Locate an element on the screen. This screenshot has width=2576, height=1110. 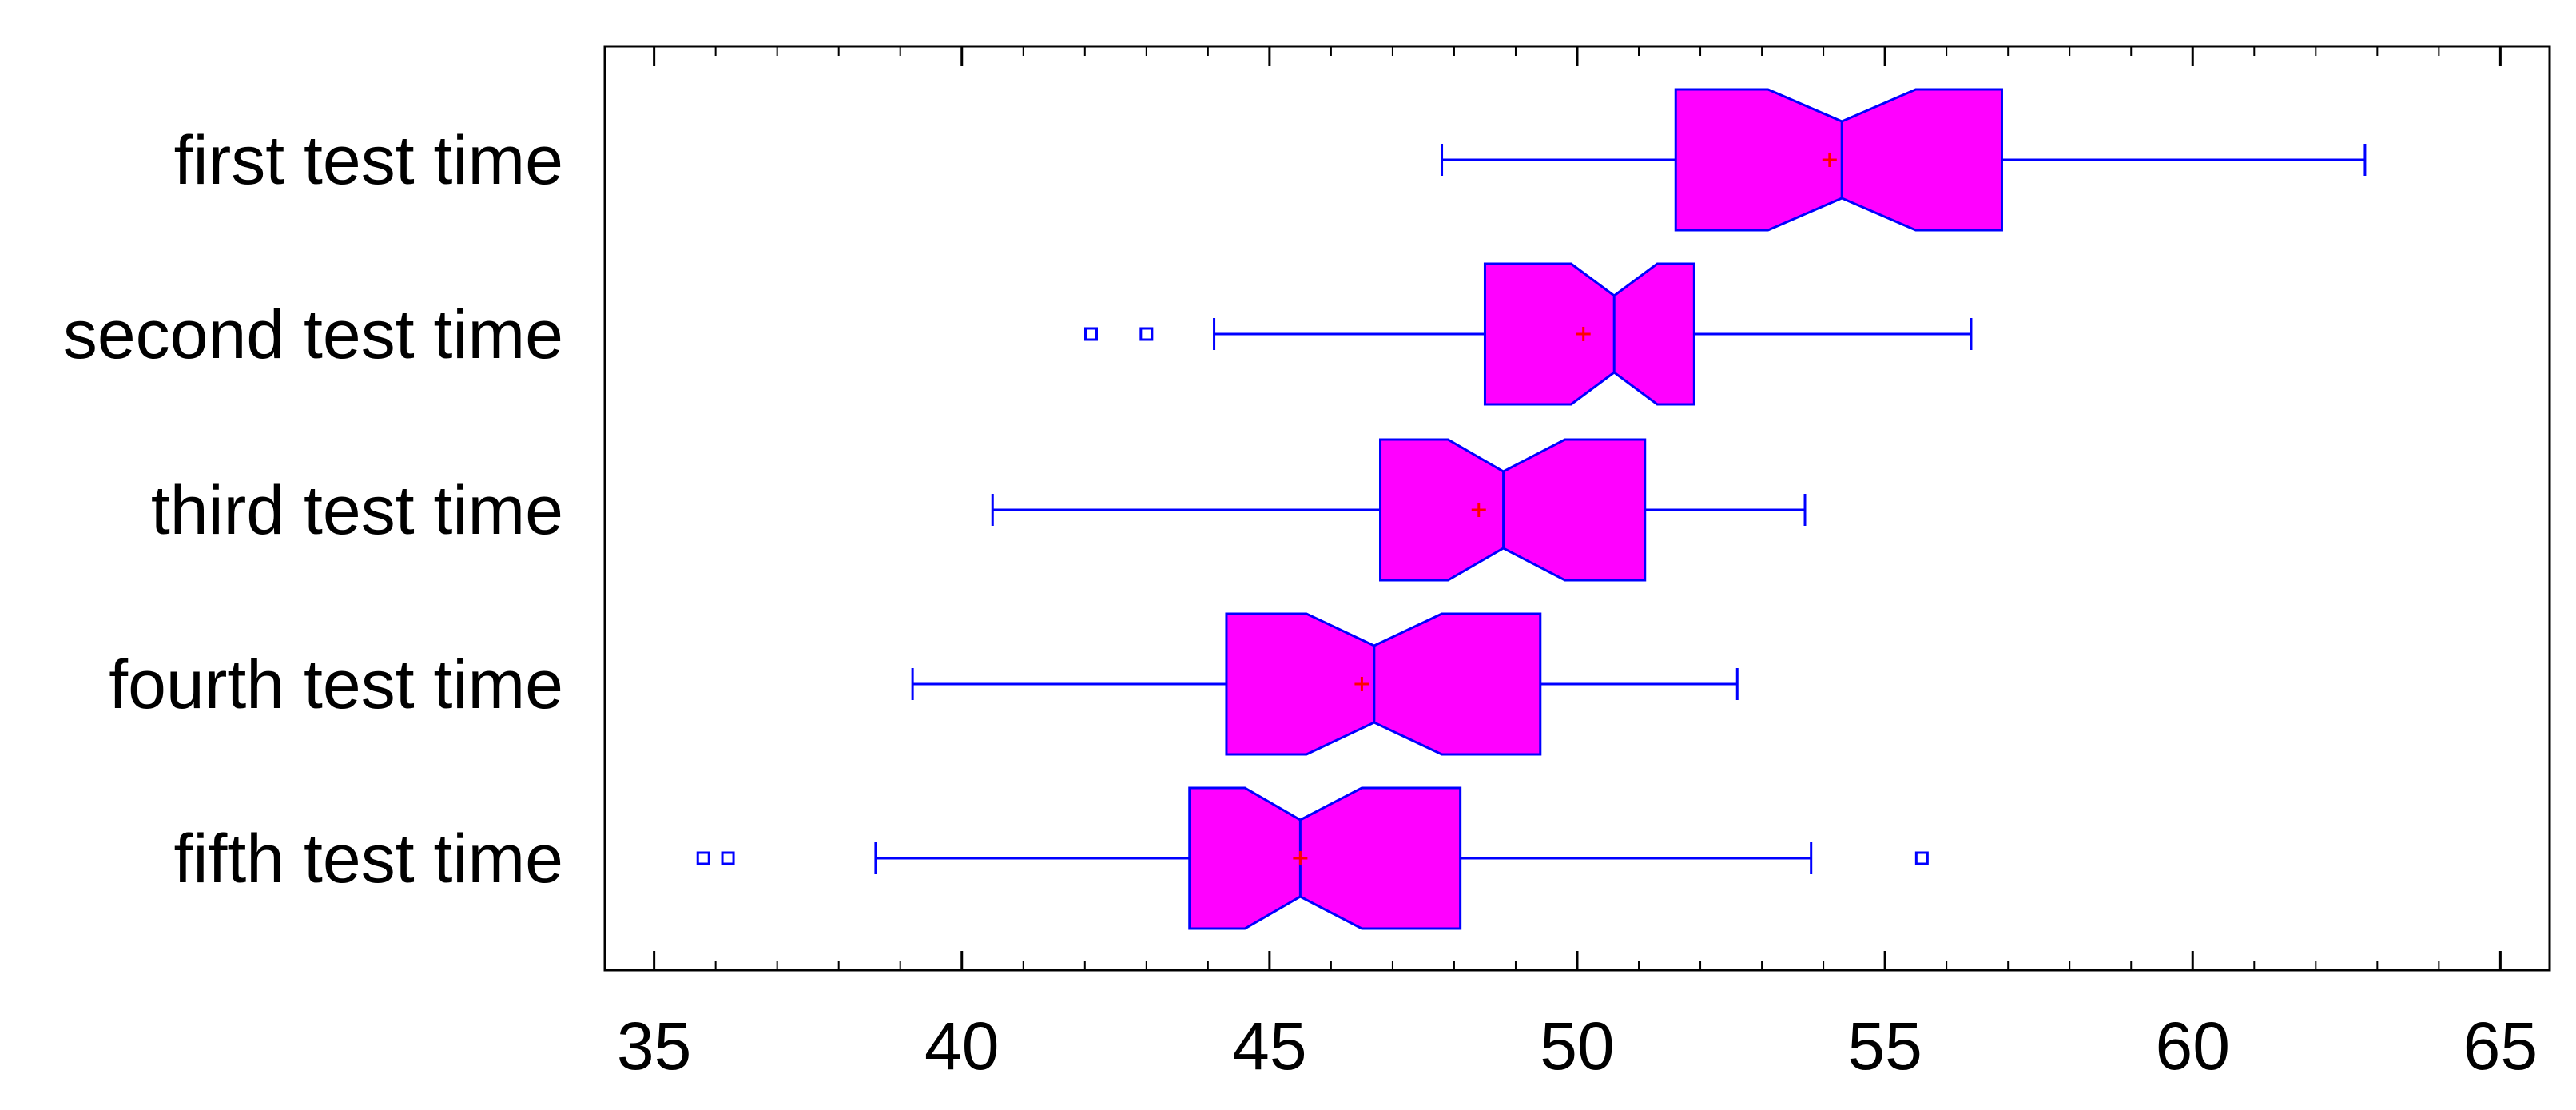
category-label: second test time is located at coordinates (313, 335).